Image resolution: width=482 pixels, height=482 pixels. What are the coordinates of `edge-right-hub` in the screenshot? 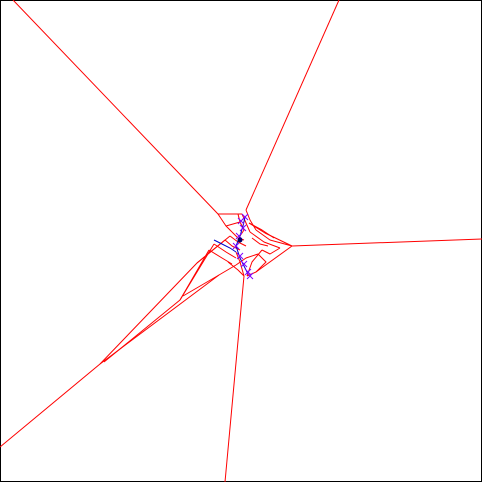 It's located at (269, 261).